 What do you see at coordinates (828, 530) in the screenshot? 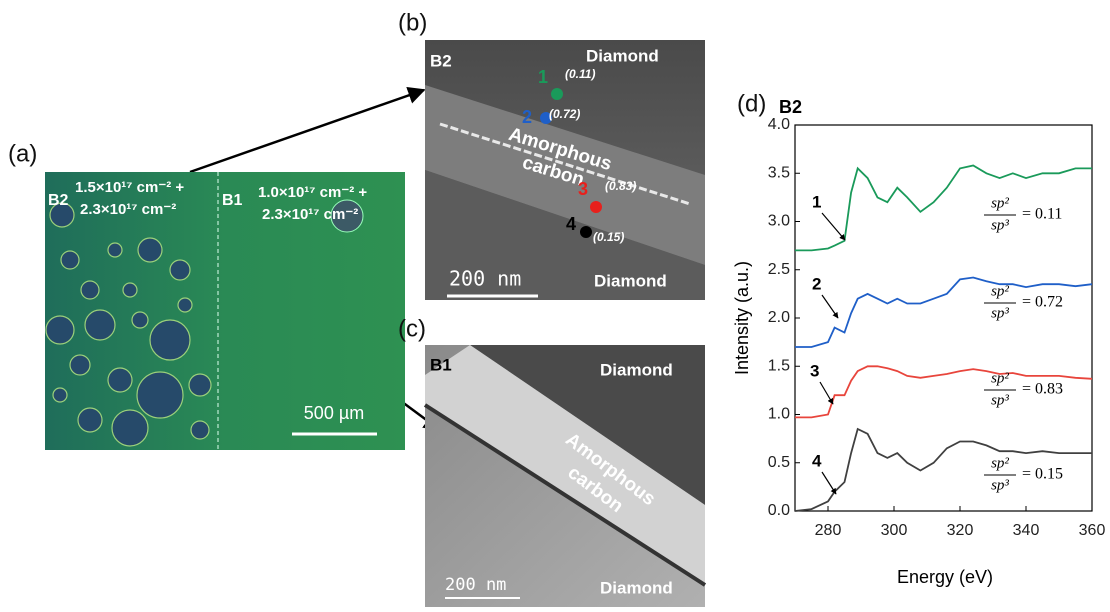
I see `x-tick-label: 280` at bounding box center [828, 530].